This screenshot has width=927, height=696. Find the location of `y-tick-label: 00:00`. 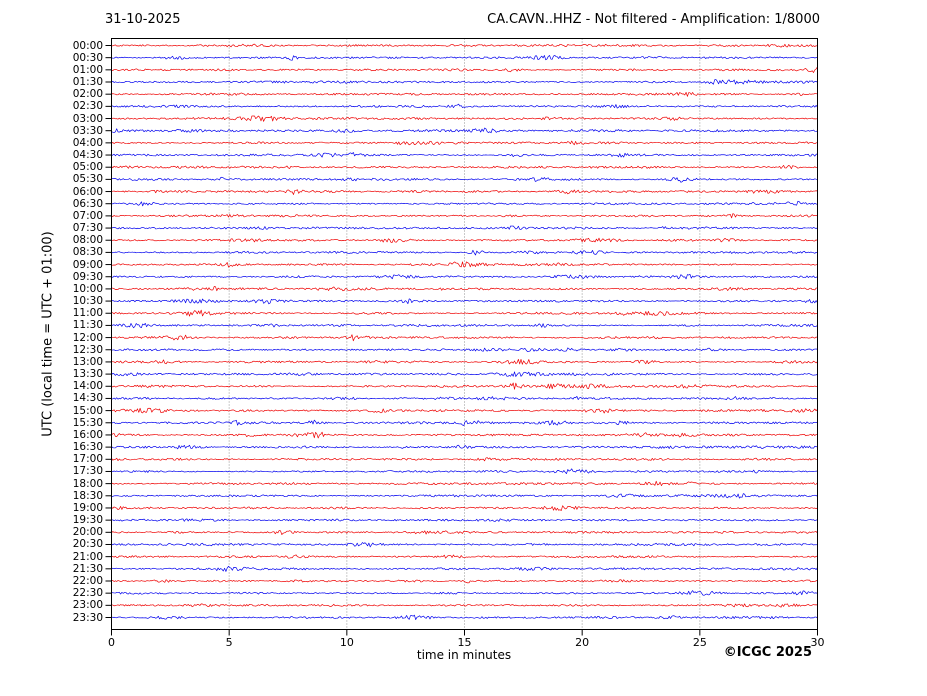

y-tick-label: 00:00 is located at coordinates (87, 45).